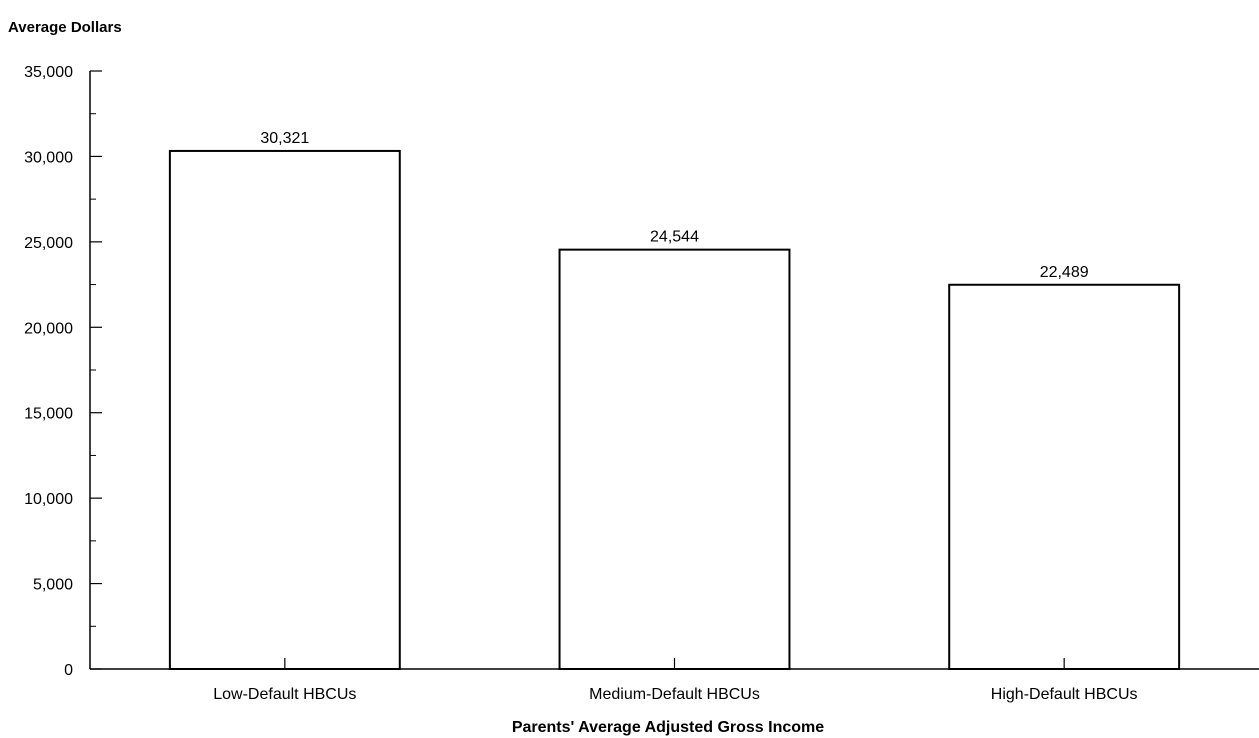 The width and height of the screenshot is (1259, 738). I want to click on y-tick-label: 35,000, so click(48, 72).